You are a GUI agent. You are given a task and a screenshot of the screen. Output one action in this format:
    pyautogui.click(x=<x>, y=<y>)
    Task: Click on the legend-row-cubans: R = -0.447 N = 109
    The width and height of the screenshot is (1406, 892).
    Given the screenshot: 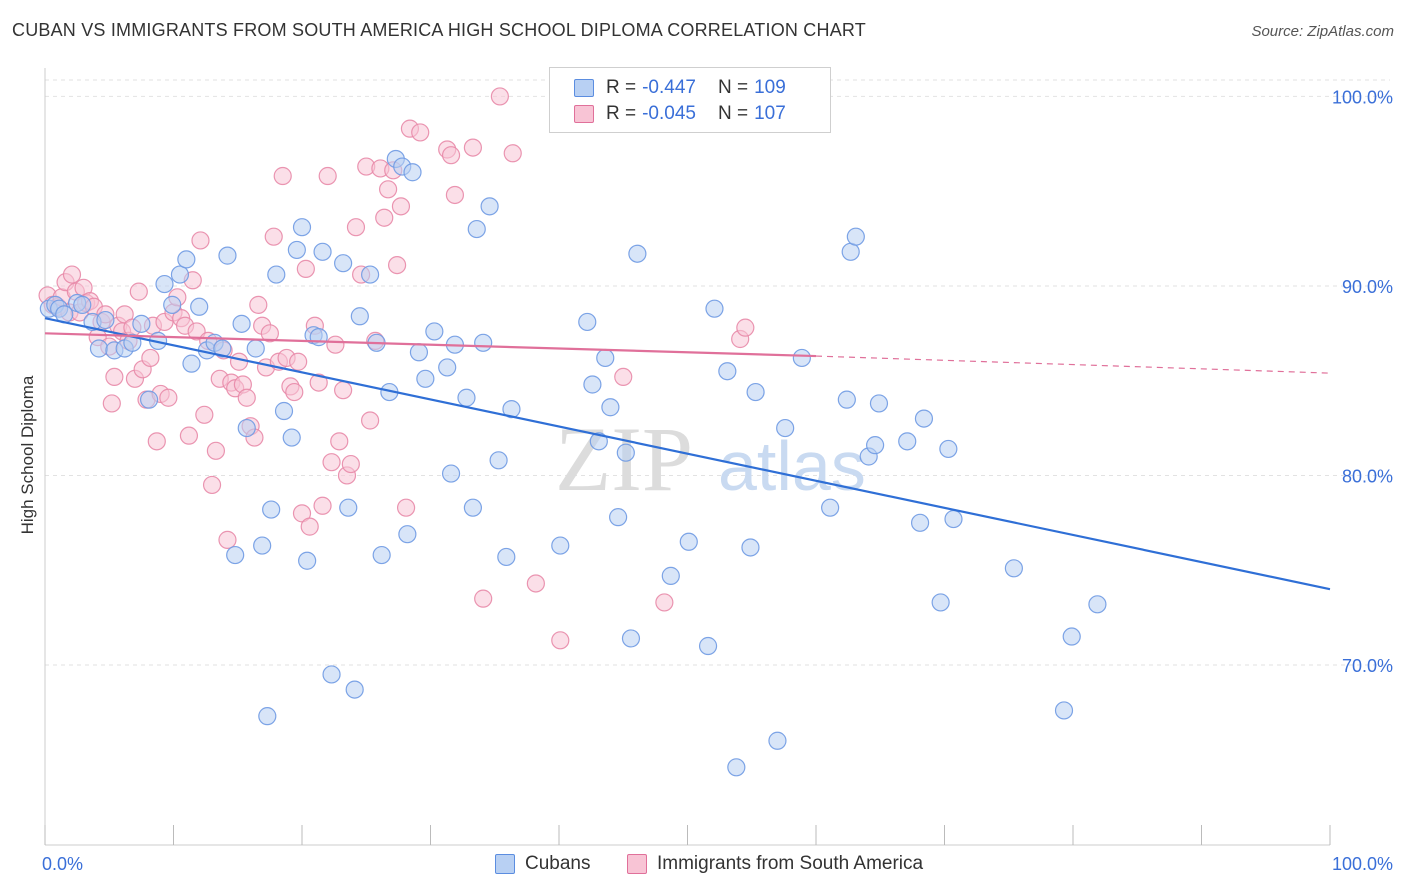 What is the action you would take?
    pyautogui.click(x=691, y=88)
    